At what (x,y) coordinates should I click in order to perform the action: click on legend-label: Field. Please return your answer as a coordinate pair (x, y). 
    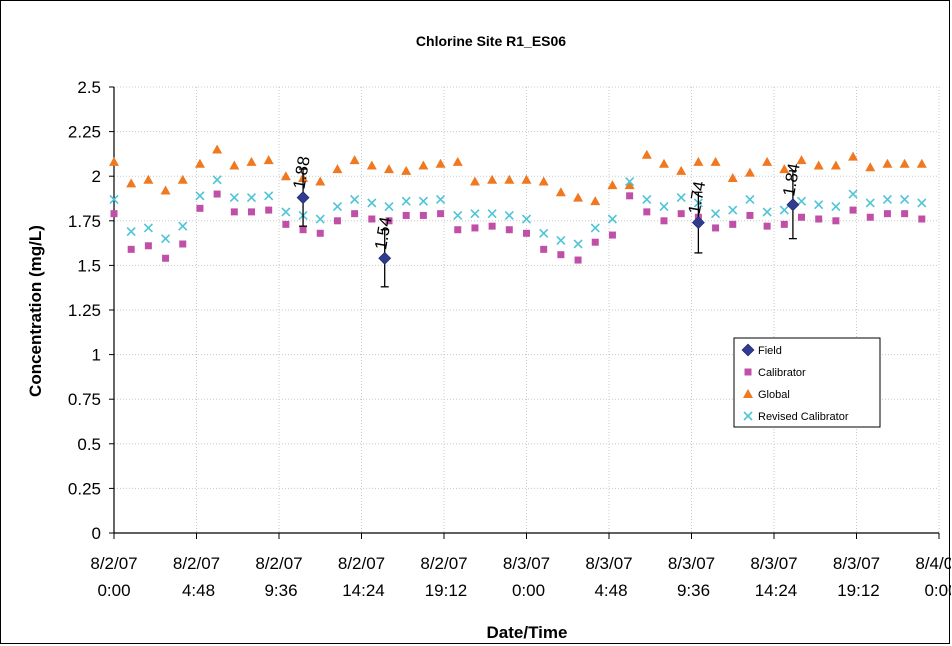
    Looking at the image, I should click on (770, 351).